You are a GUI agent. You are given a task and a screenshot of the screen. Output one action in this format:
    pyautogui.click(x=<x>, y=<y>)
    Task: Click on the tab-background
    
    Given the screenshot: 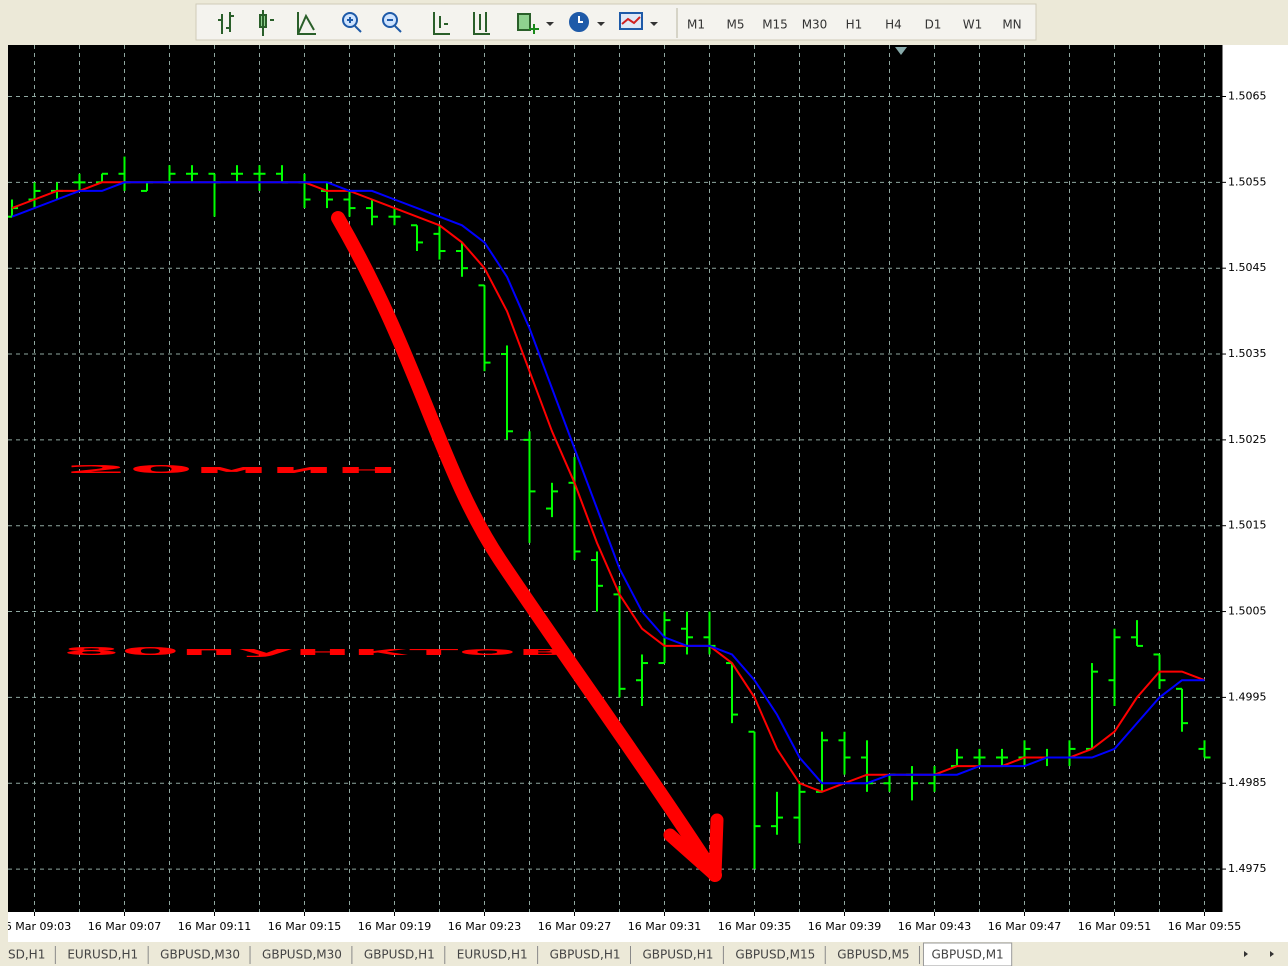 What is the action you would take?
    pyautogui.click(x=967, y=954)
    